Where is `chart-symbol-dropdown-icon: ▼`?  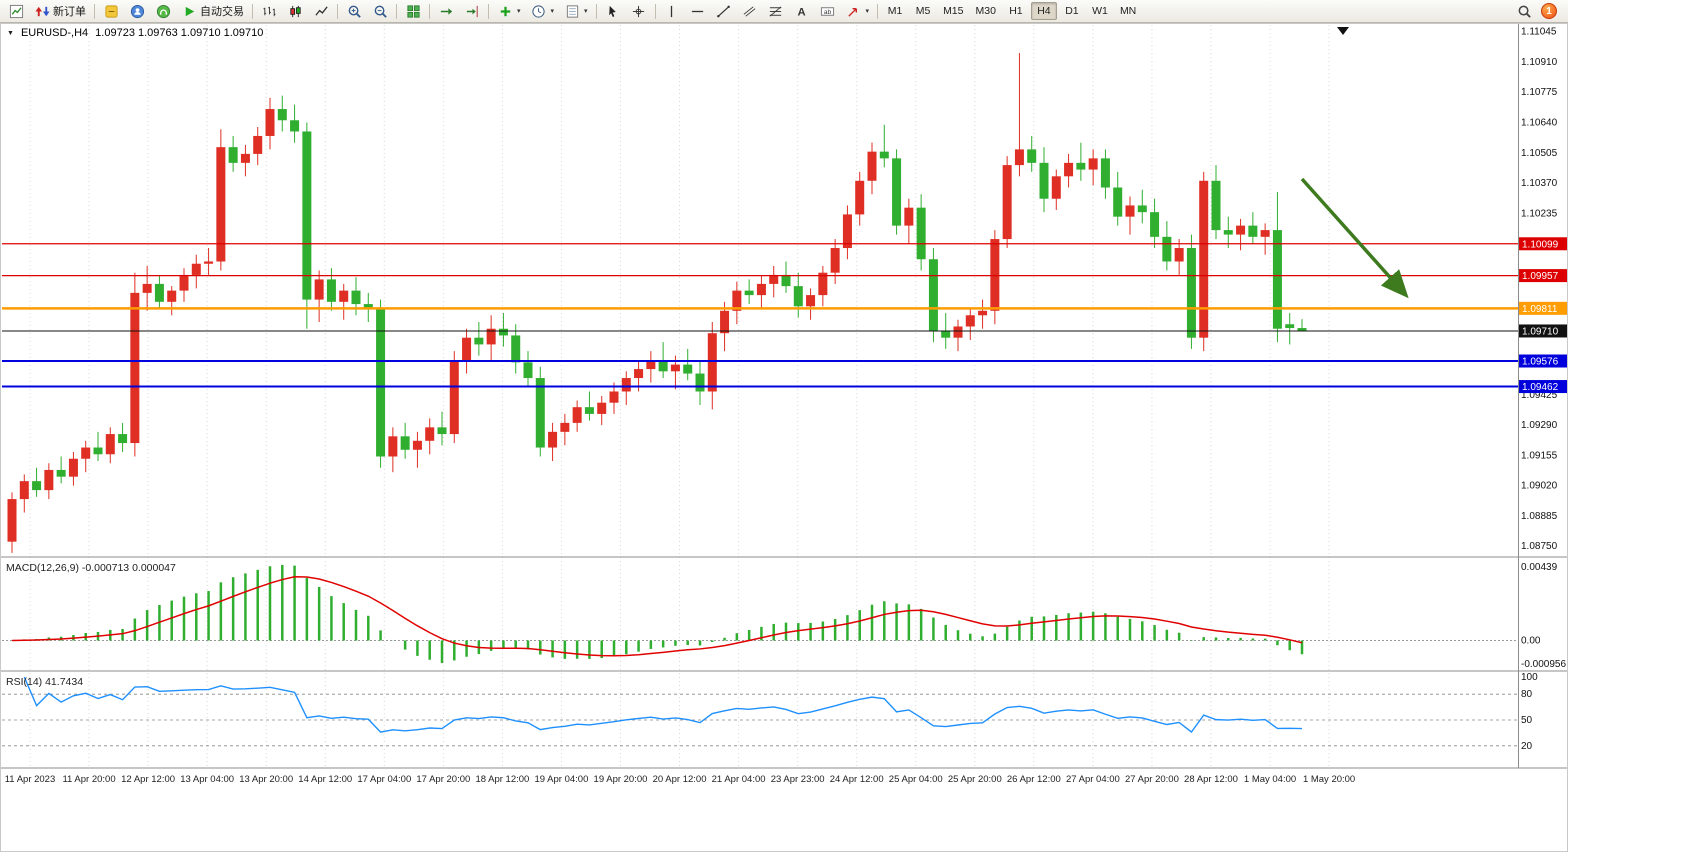 chart-symbol-dropdown-icon: ▼ is located at coordinates (10, 33).